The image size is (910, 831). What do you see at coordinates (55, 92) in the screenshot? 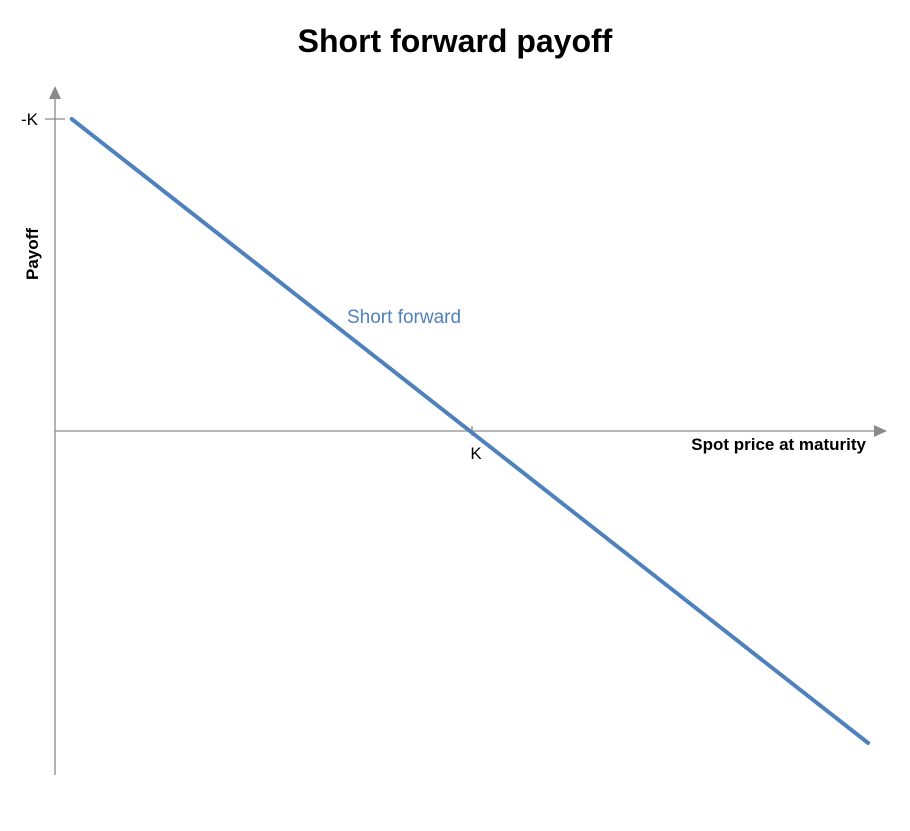
I see `y-axis-arrow` at bounding box center [55, 92].